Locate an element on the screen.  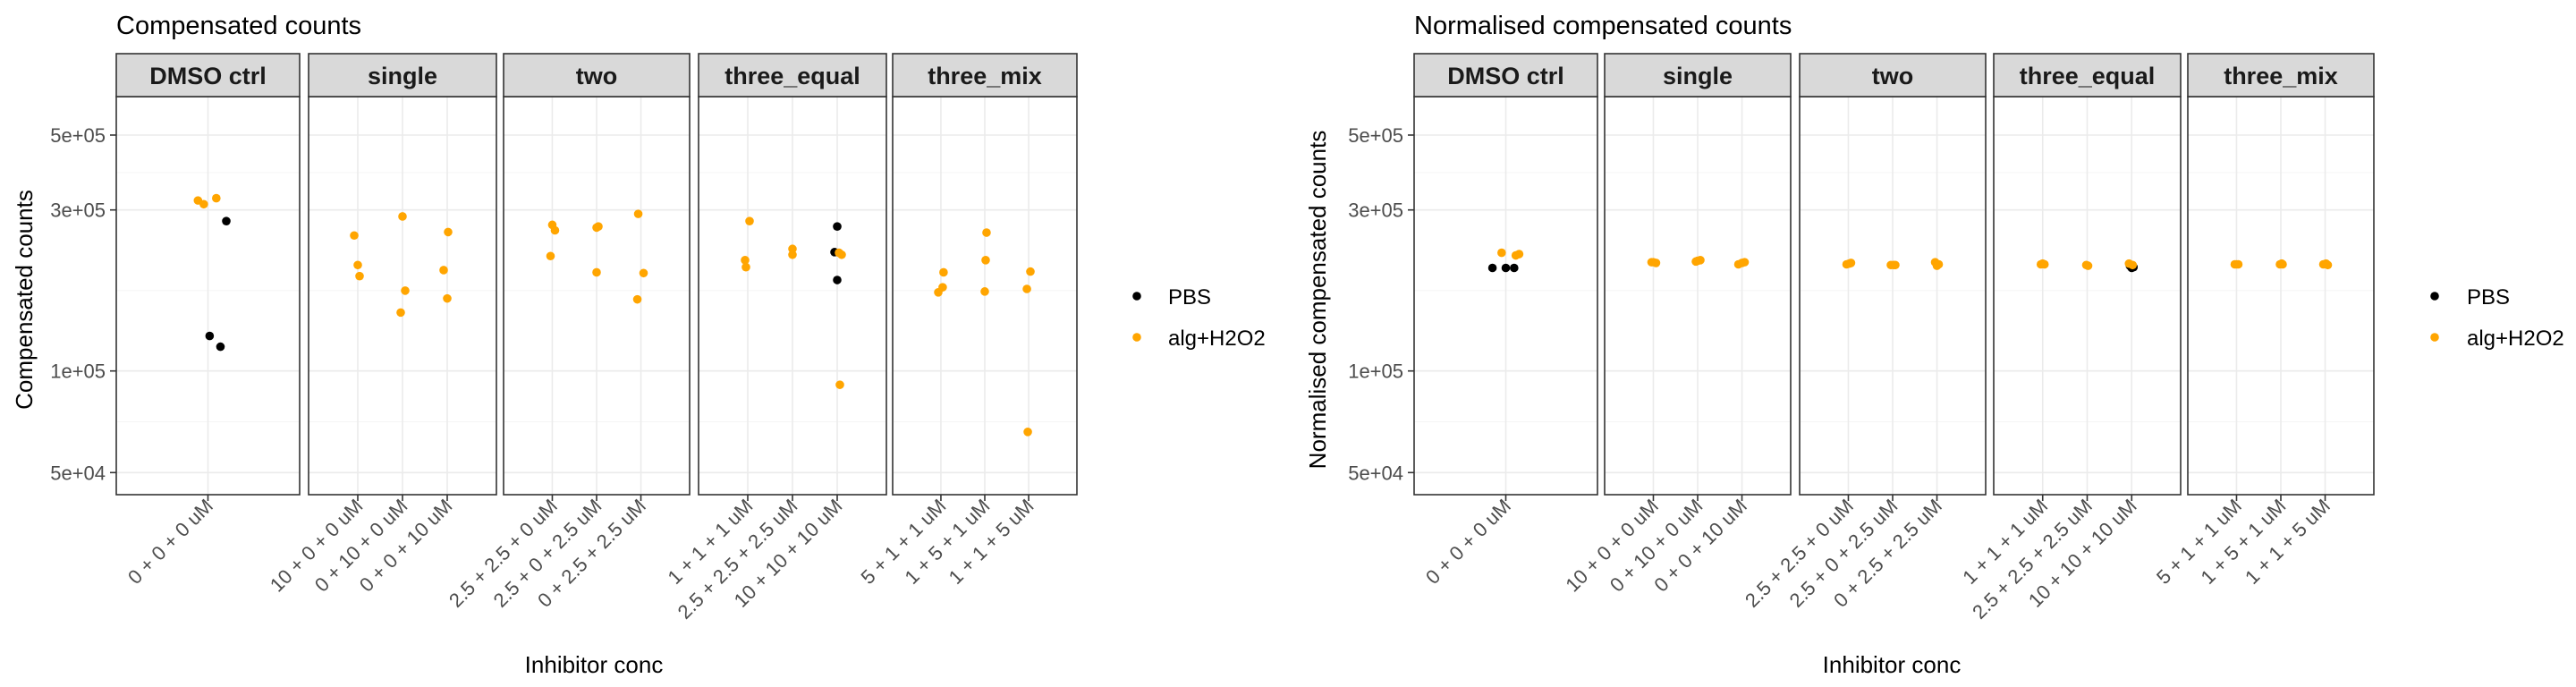
chart-title: Normalised compensated counts is located at coordinates (1603, 26).